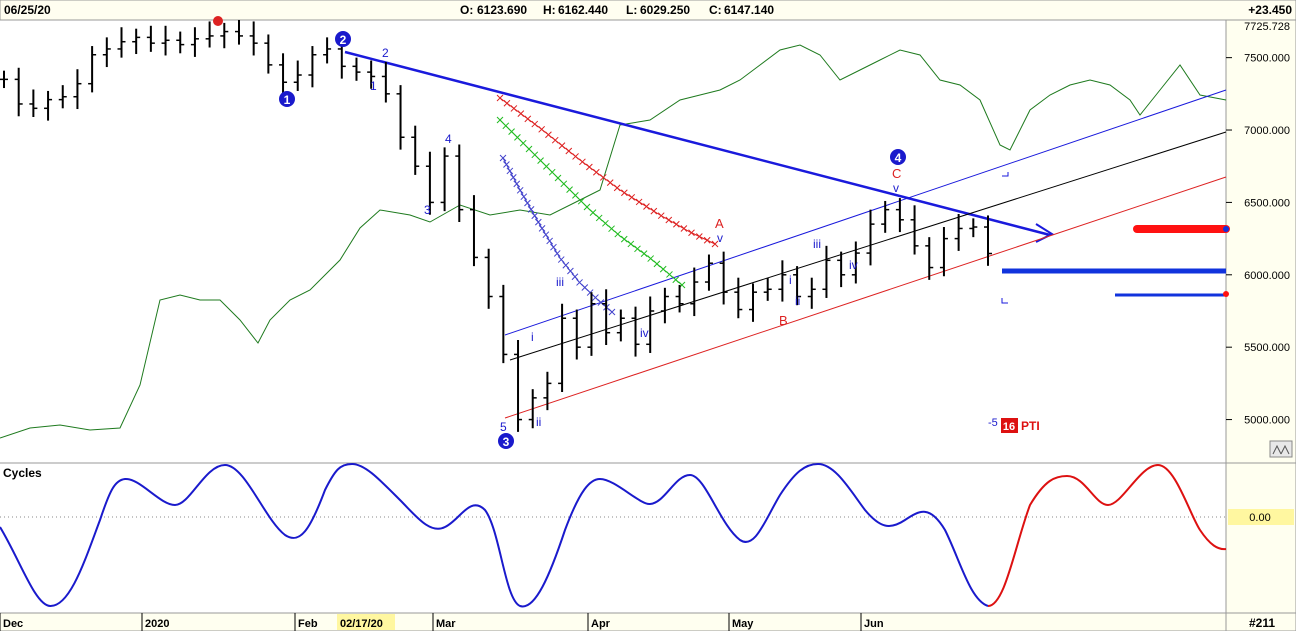 The height and width of the screenshot is (631, 1296). Describe the element at coordinates (898, 158) in the screenshot. I see `svg-text: 4` at that location.